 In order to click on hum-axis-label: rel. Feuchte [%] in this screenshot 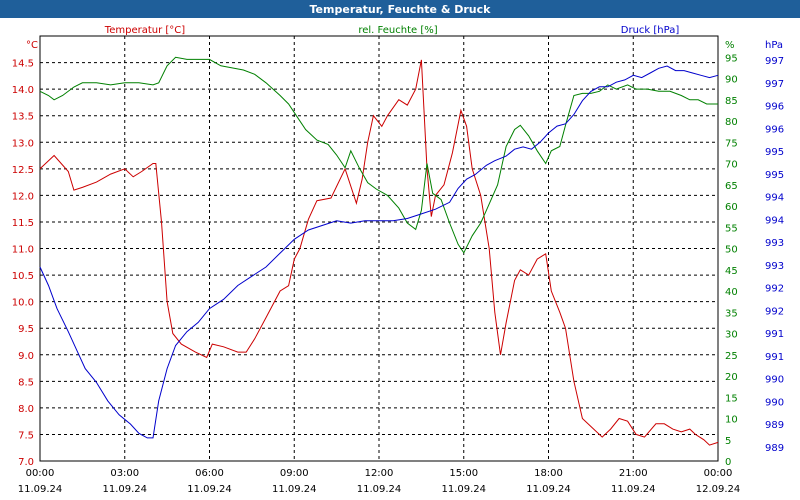, I will do `click(397, 30)`.